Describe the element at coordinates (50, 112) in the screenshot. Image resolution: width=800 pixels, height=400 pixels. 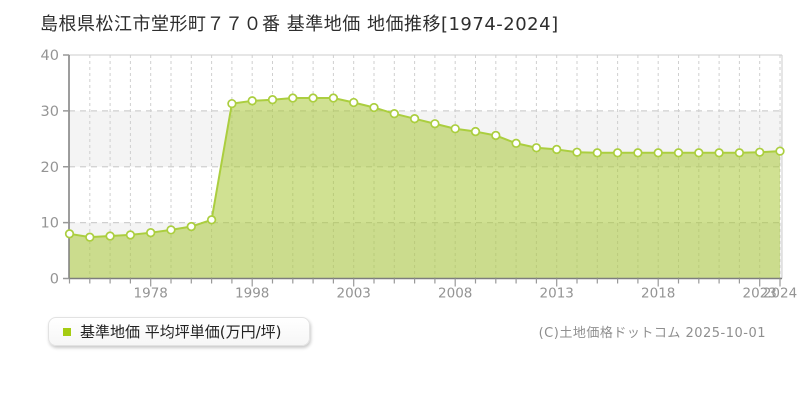
I see `y-tick-label: 30` at that location.